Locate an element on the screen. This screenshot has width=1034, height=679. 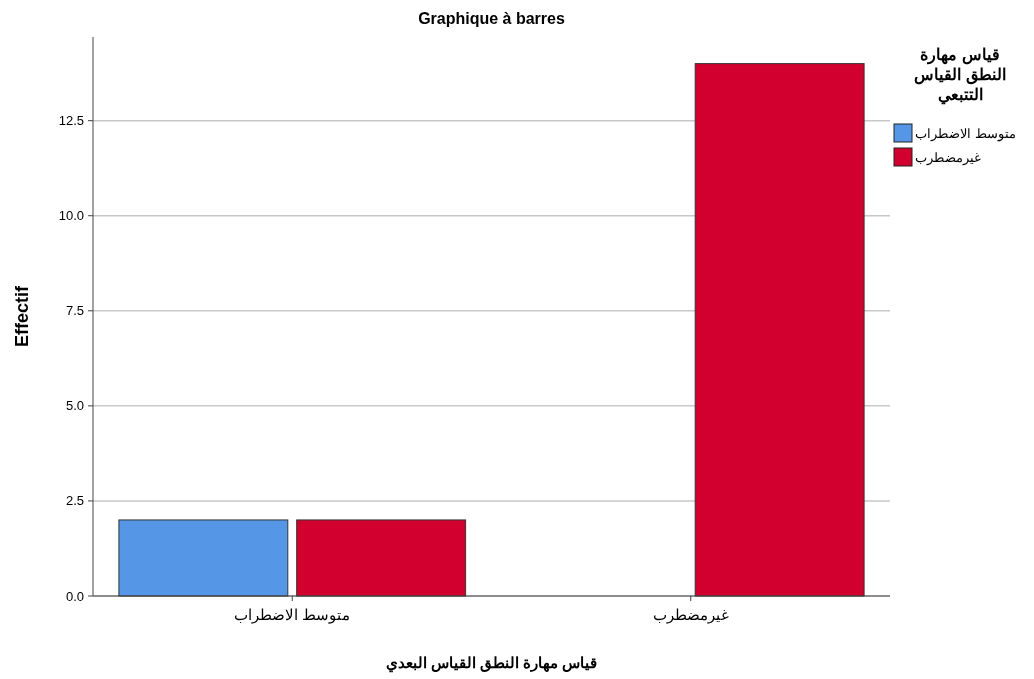
chart-title: Graphique à barres is located at coordinates (491, 18).